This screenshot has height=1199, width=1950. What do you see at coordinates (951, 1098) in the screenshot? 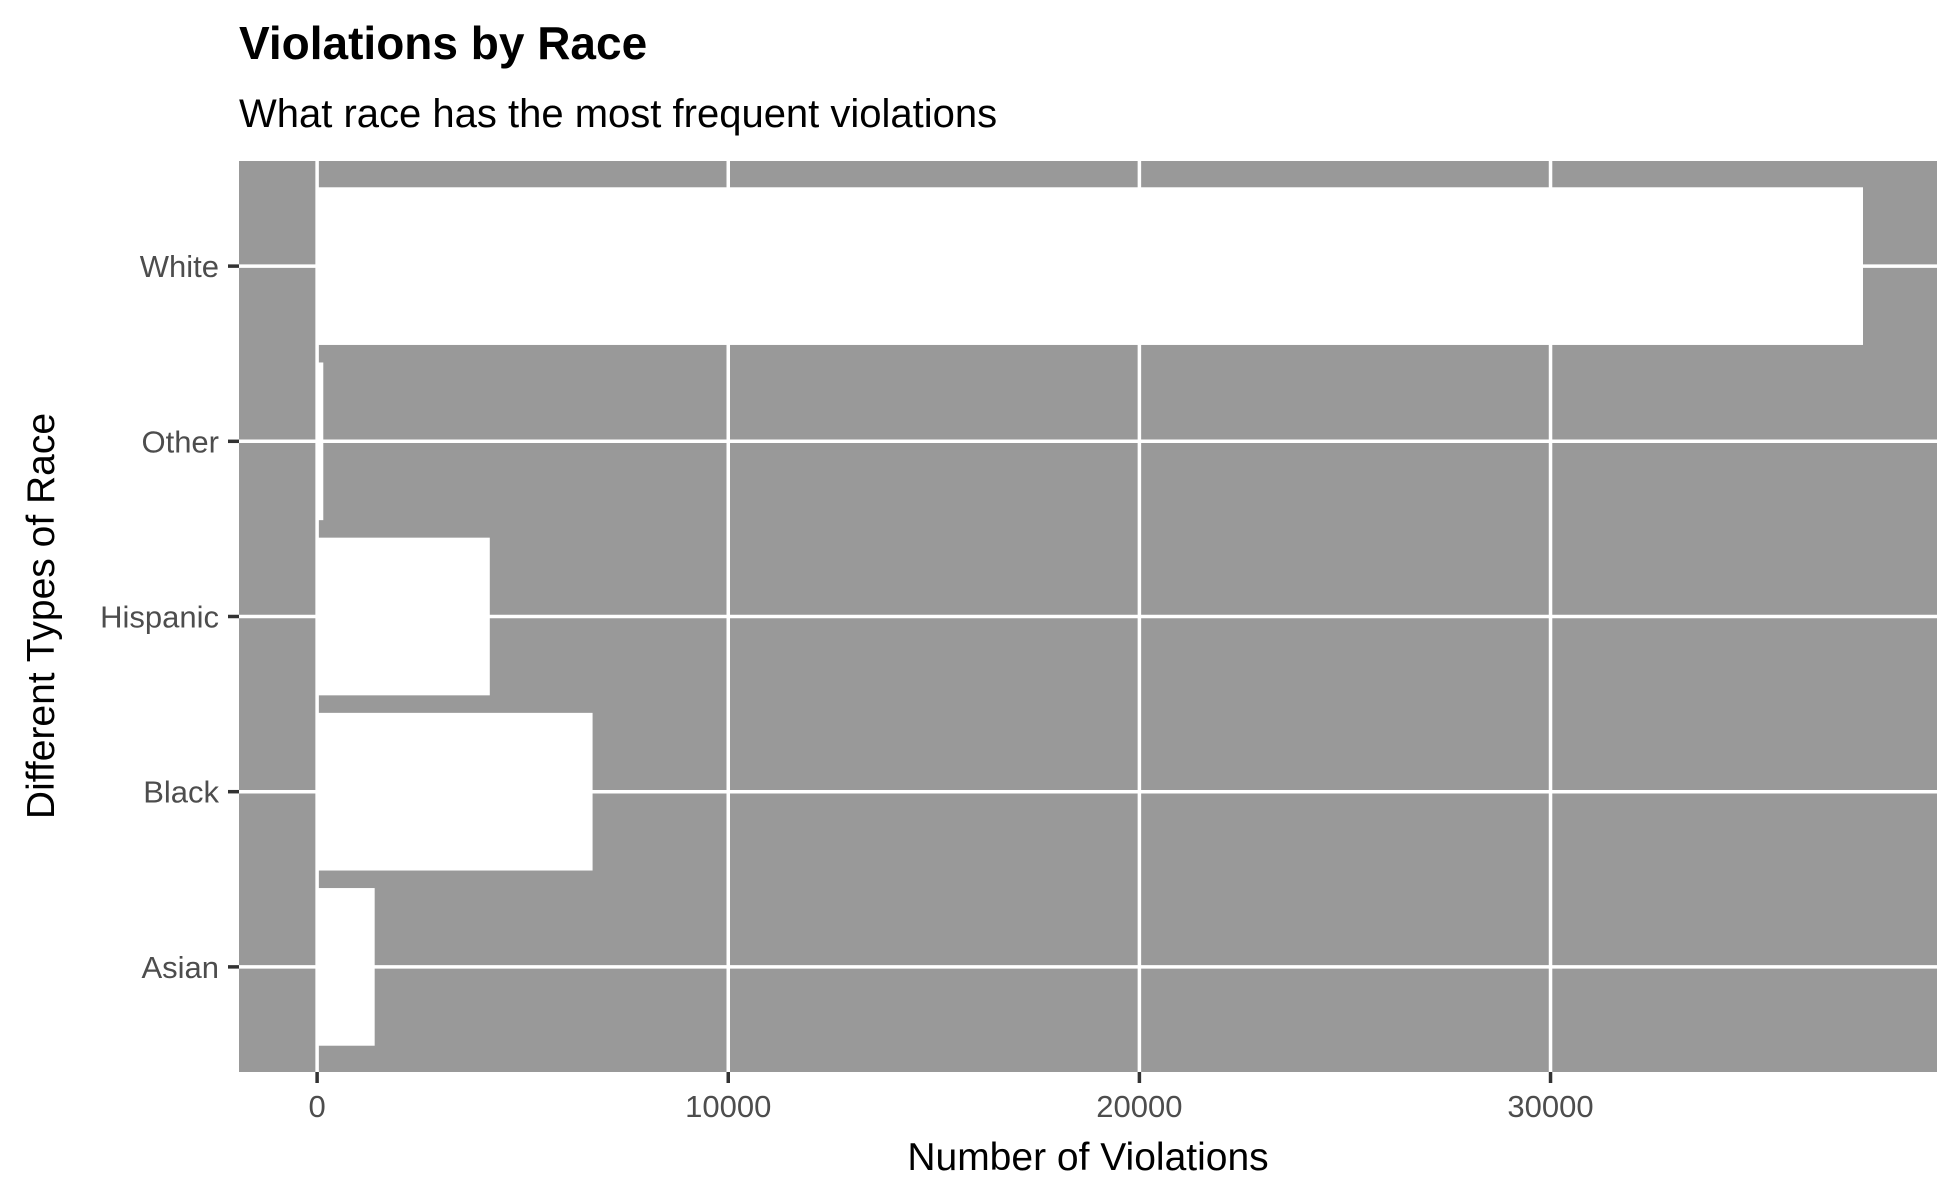
I see `x-axis-ticks: 0 10000 20000 30000` at bounding box center [951, 1098].